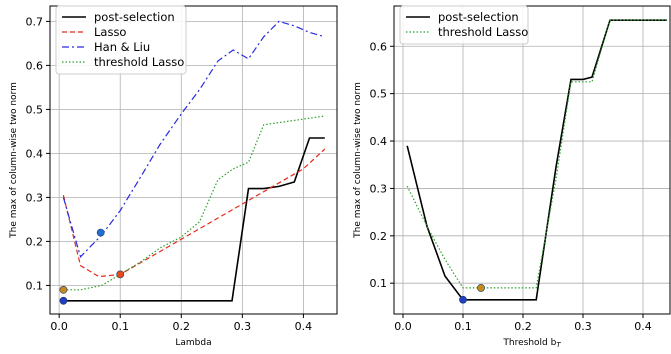 This screenshot has width=671, height=354. Describe the element at coordinates (403, 326) in the screenshot. I see `right-x-tick-label: 0.0` at that location.